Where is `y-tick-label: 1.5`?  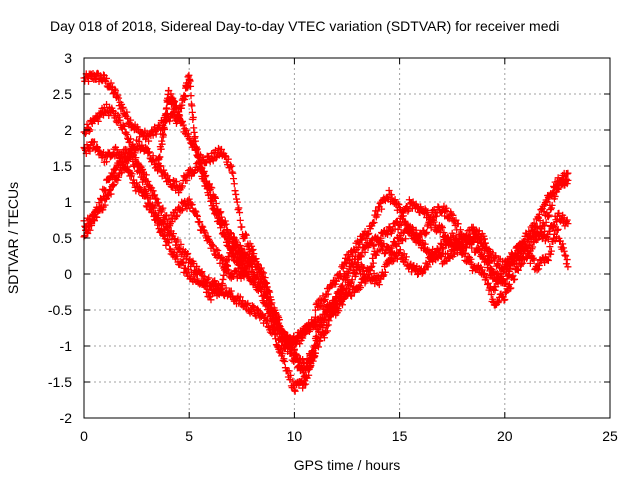
y-tick-label: 1.5 is located at coordinates (63, 166).